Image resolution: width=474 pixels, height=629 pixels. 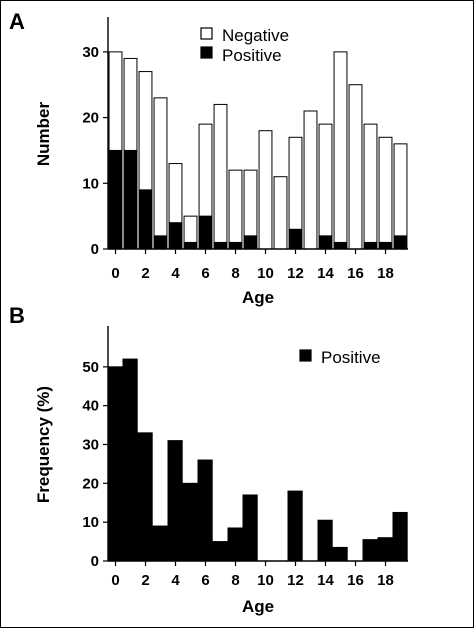 I want to click on legend-label-negative: Negative, so click(x=255, y=35).